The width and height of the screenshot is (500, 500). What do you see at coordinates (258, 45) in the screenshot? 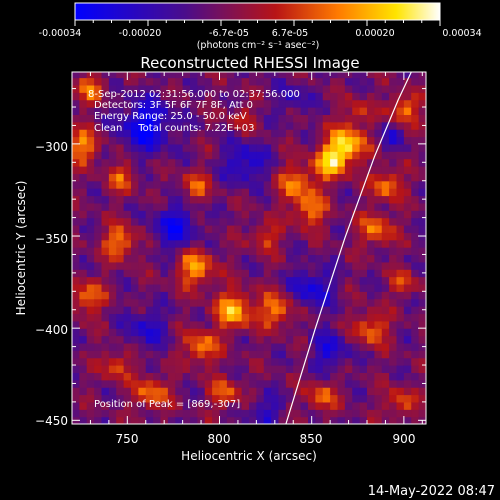
I see `colorbar-unit-label: (photons cm⁻² s⁻¹ asec⁻²)` at bounding box center [258, 45].